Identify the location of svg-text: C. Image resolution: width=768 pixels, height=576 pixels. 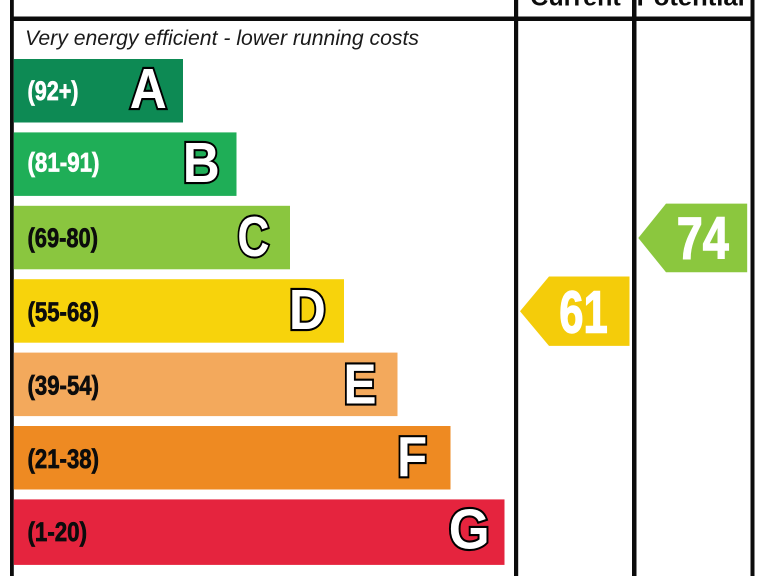
(253, 236).